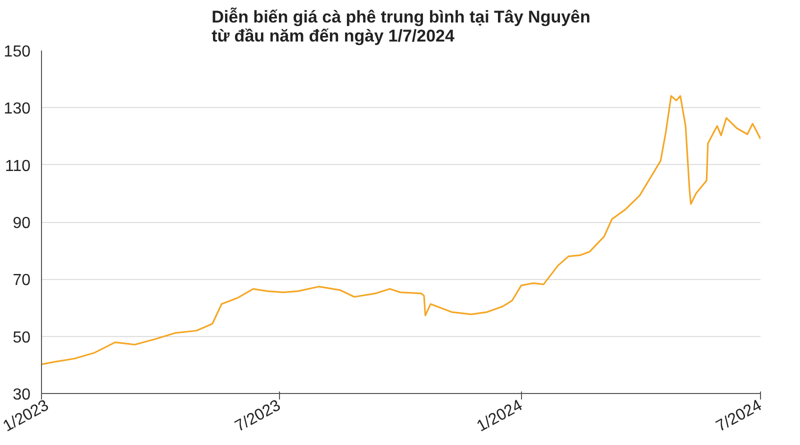 The image size is (800, 445). What do you see at coordinates (17, 52) in the screenshot?
I see `y-tick-label: 150` at bounding box center [17, 52].